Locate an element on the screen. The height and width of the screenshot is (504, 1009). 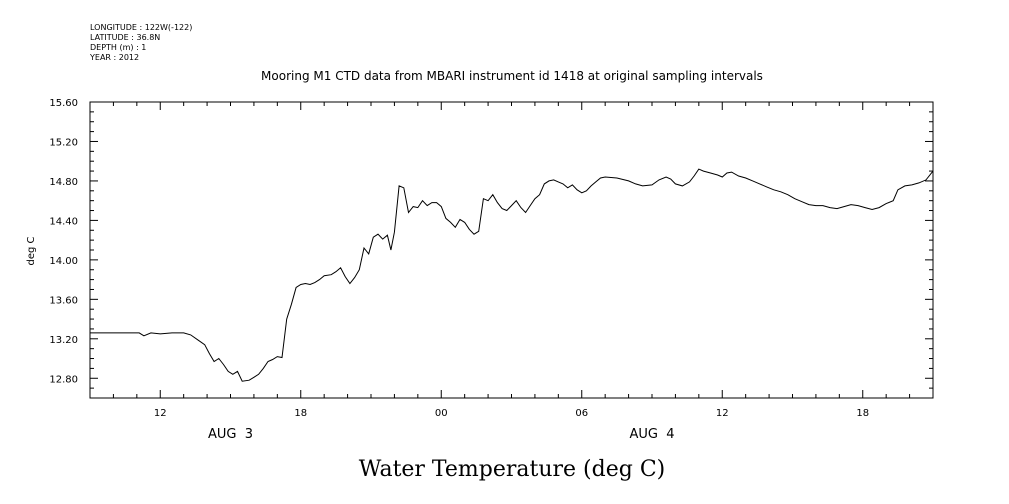
y-tick-label: 13.60 is located at coordinates (63, 300).